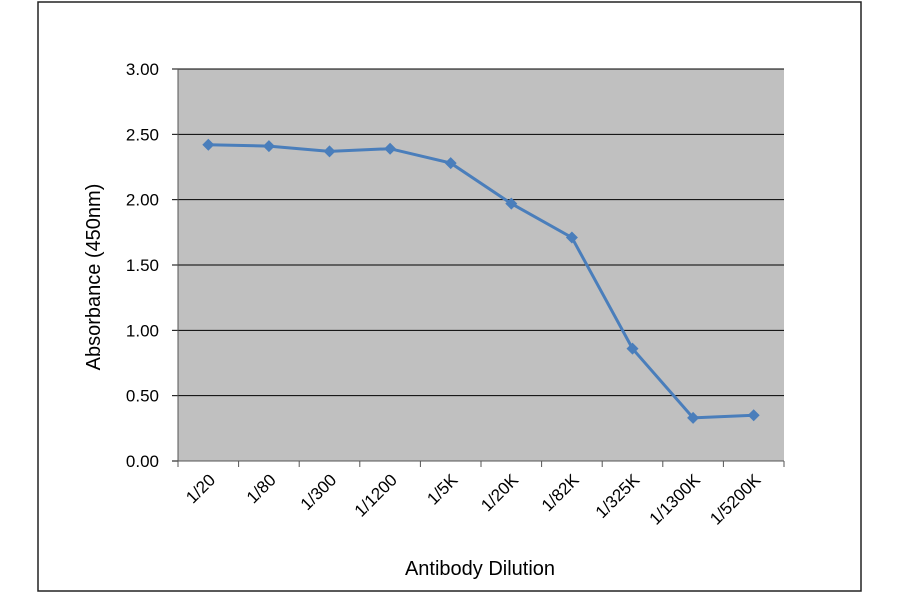 This screenshot has height=594, width=900. Describe the element at coordinates (94, 277) in the screenshot. I see `y-axis-label: Absorbance (450nm)` at that location.